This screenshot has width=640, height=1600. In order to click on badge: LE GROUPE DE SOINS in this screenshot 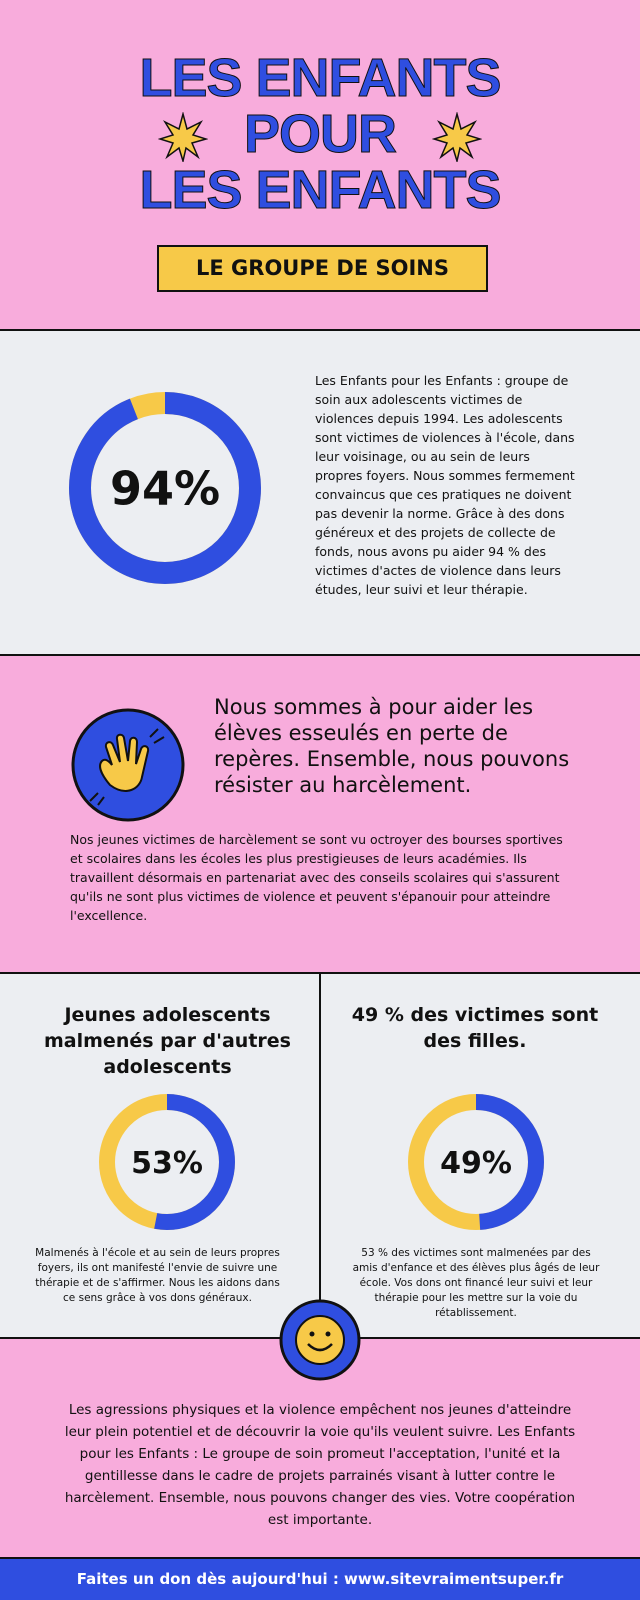, I will do `click(322, 268)`.